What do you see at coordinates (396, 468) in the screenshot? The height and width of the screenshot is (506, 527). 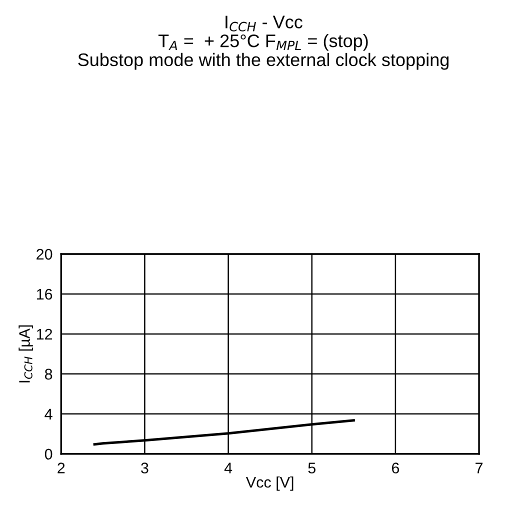 I see `x-tick-label: 6` at bounding box center [396, 468].